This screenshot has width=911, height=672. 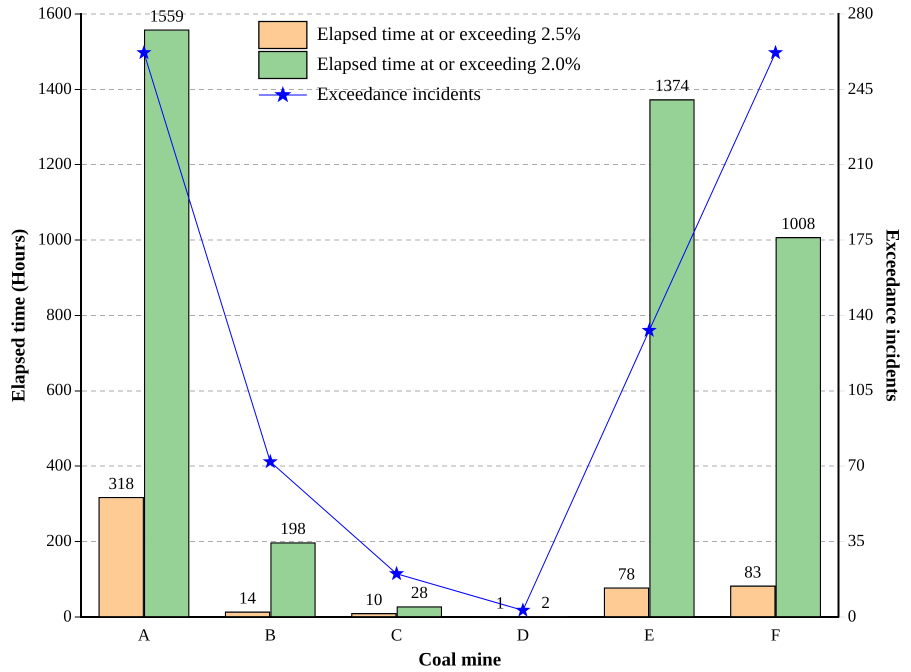 I want to click on y-tick-label: 800, so click(x=59, y=314).